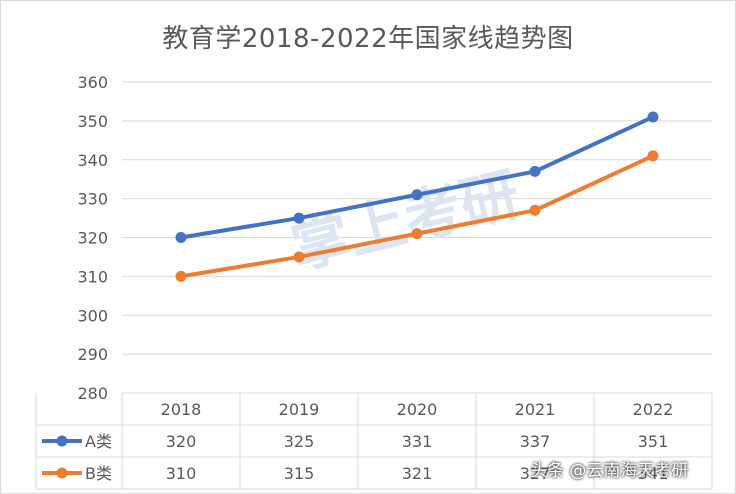 This screenshot has height=494, width=736. Describe the element at coordinates (609, 471) in the screenshot. I see `footer-watermark: 头条 @云南海天考研` at that location.